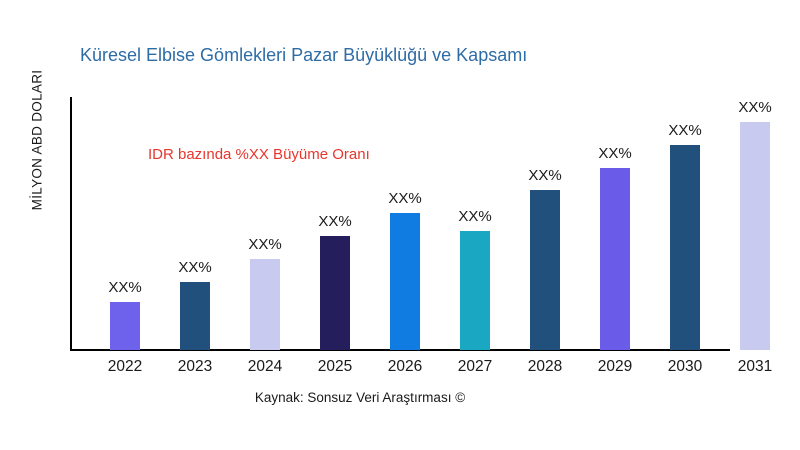  I want to click on x-axis-tick-2028: 2028, so click(545, 366).